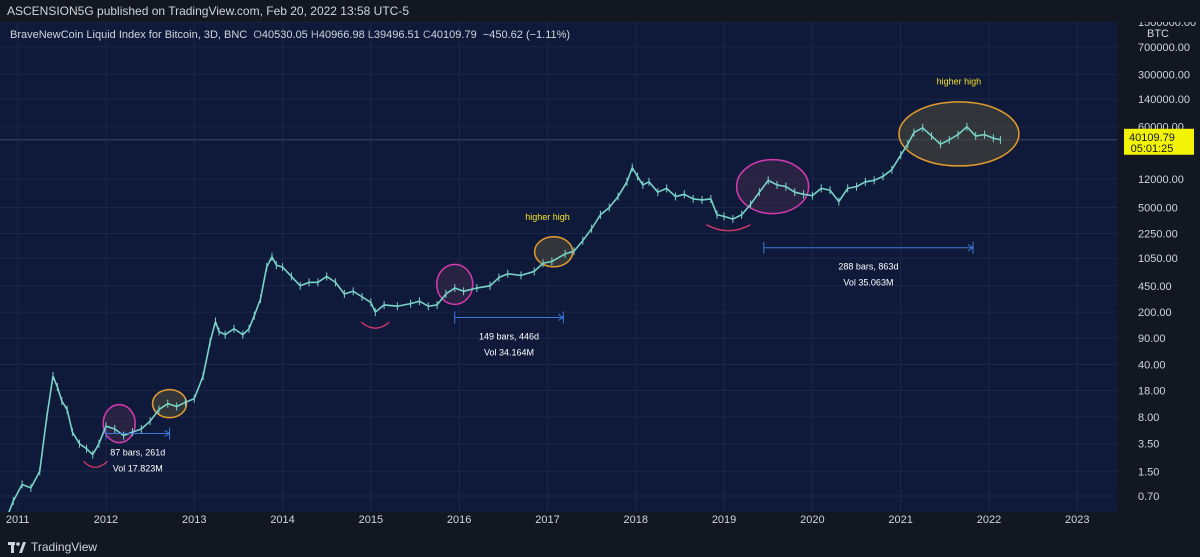 This screenshot has width=1200, height=557. What do you see at coordinates (636, 520) in the screenshot?
I see `x-tick-label: 2018` at bounding box center [636, 520].